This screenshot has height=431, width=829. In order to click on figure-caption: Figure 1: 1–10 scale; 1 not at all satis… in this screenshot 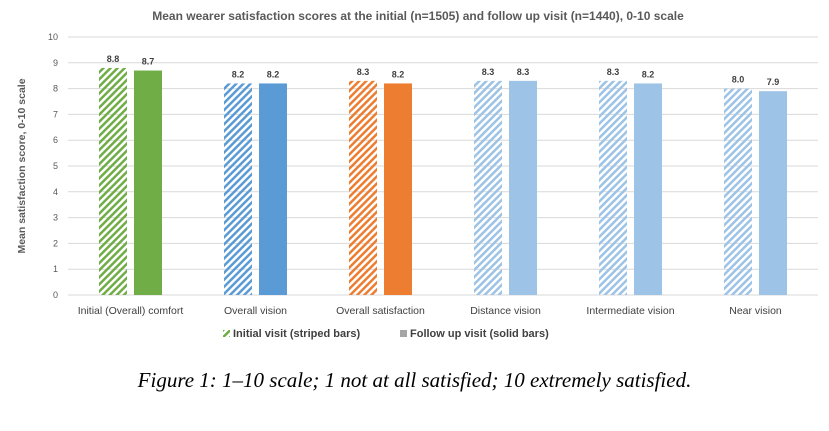, I will do `click(414, 380)`.